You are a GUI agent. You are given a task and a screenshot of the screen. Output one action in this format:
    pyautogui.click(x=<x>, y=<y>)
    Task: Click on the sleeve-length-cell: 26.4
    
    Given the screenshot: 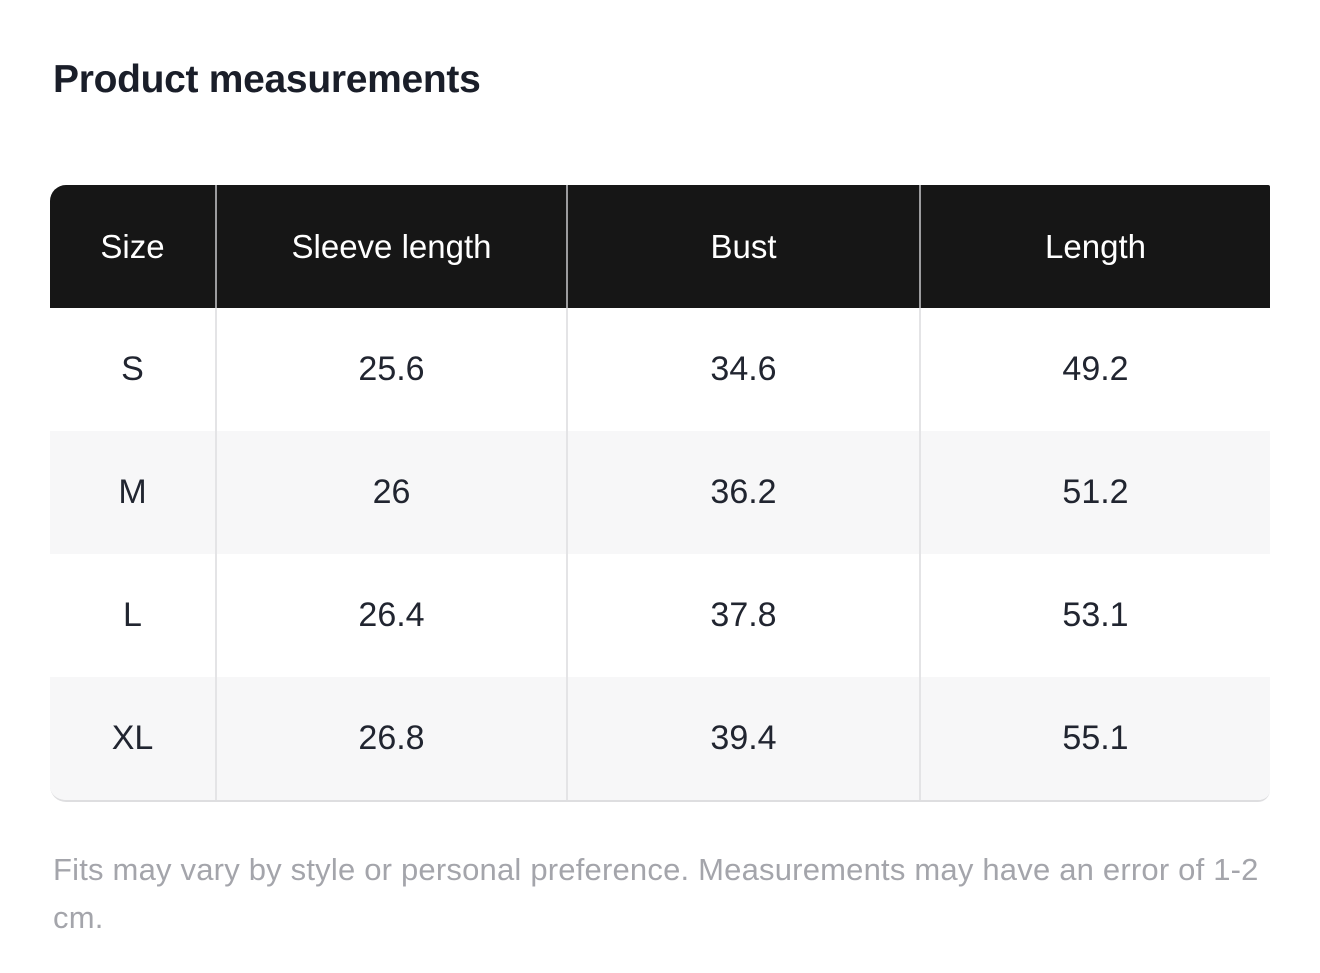 What is the action you would take?
    pyautogui.click(x=392, y=615)
    